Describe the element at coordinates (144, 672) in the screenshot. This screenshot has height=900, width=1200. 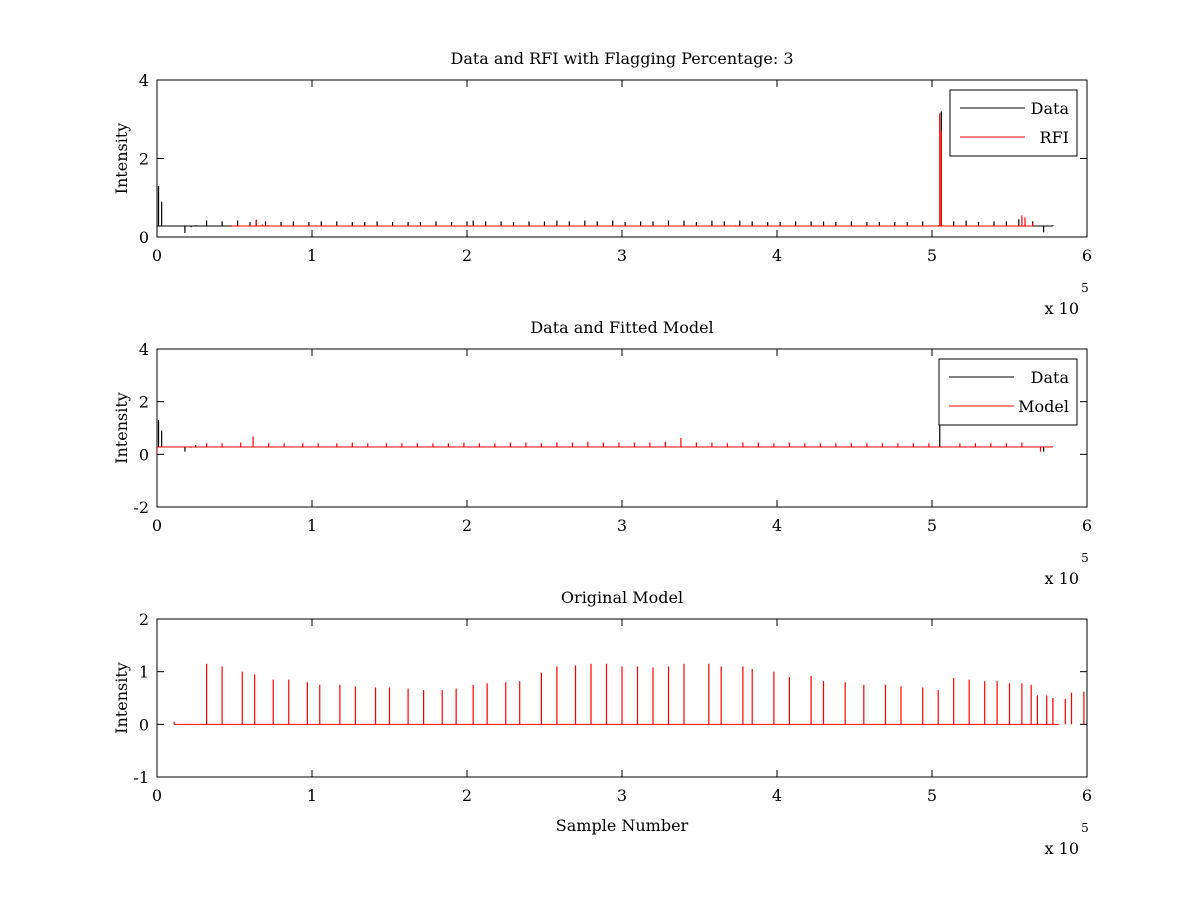
I see `y-tick-label: 1` at that location.